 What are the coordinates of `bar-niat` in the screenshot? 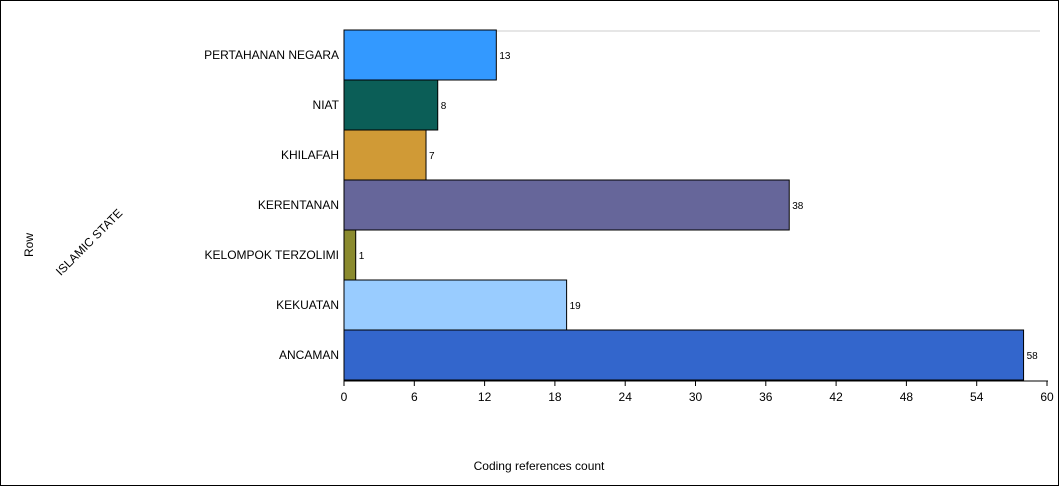 It's located at (391, 105).